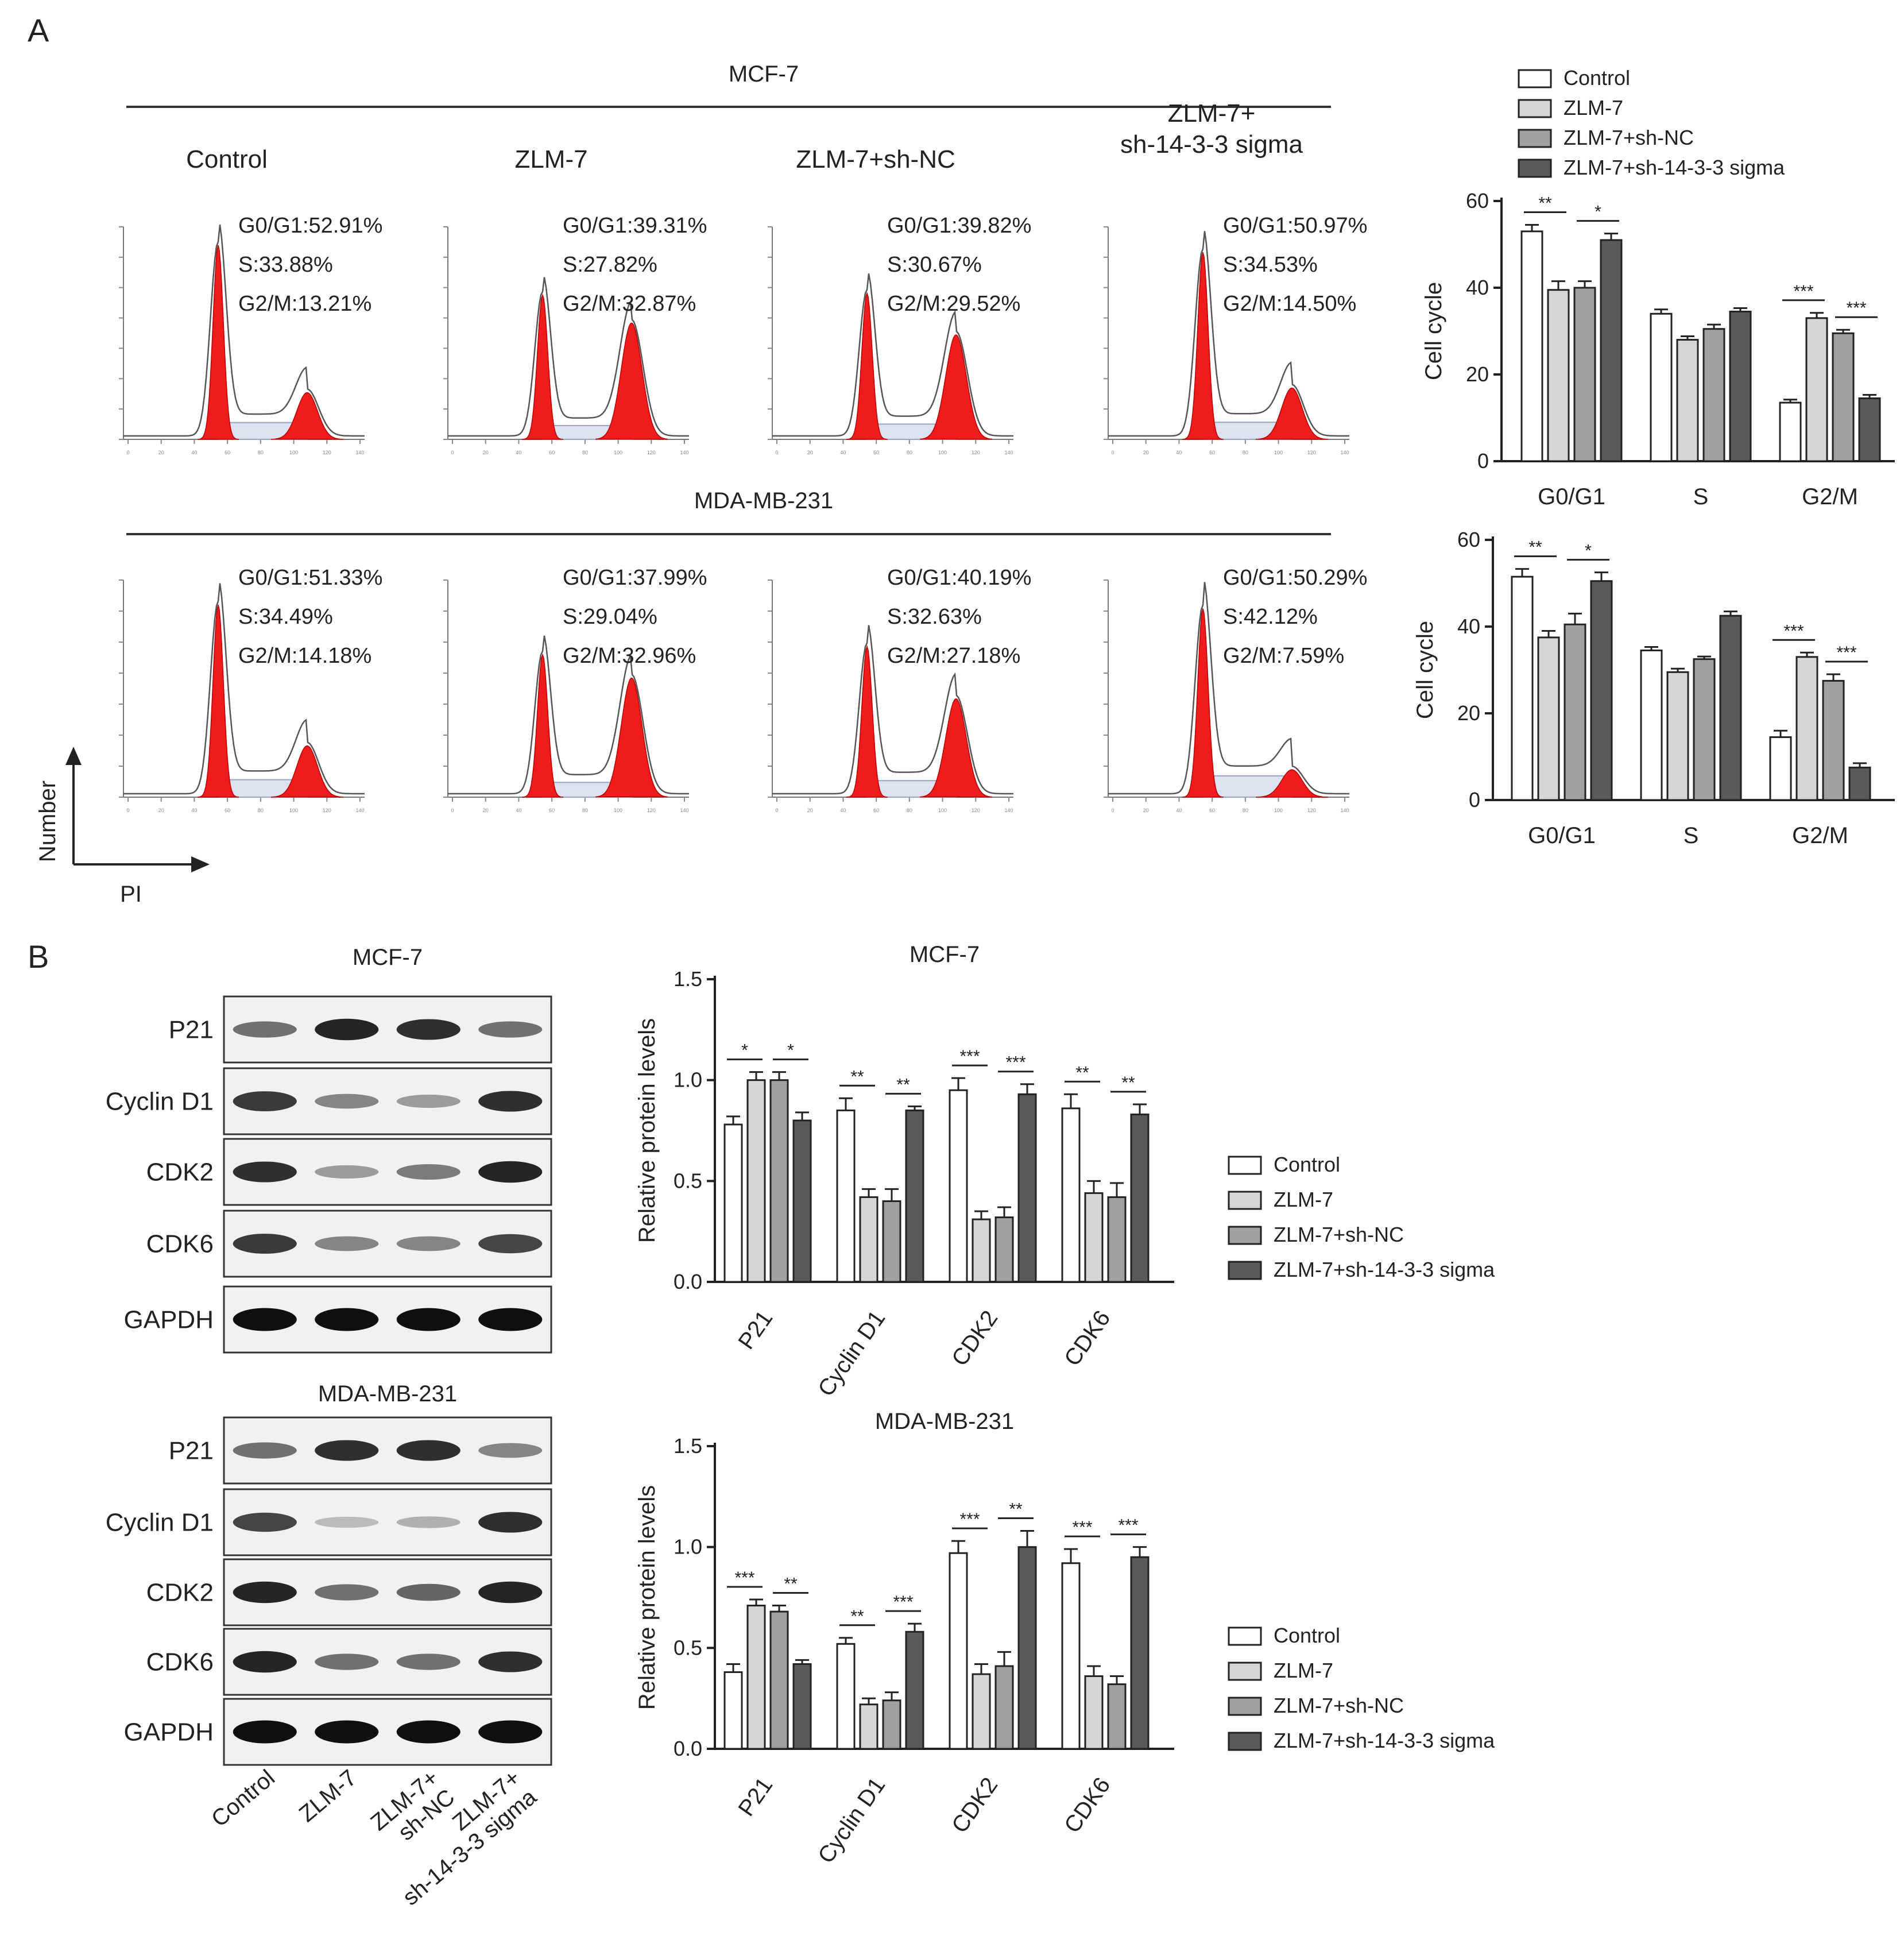 This screenshot has height=1955, width=1904. What do you see at coordinates (1271, 617) in the screenshot?
I see `phase-annotation-1: S:42.12%` at bounding box center [1271, 617].